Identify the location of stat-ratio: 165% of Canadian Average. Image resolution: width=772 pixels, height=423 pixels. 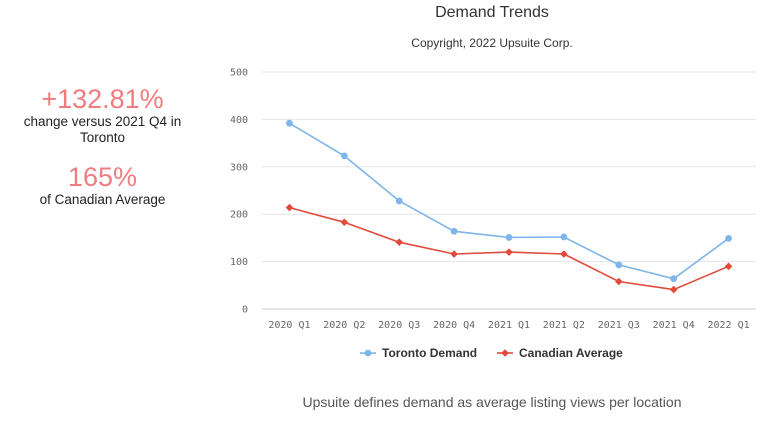
(102, 185).